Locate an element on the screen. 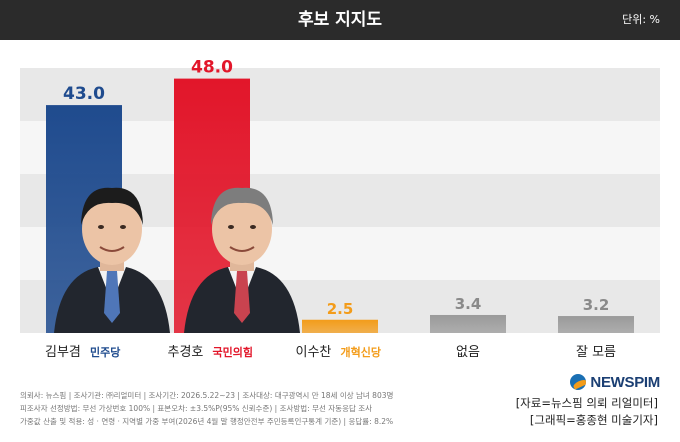  candidate-portraits is located at coordinates (177, 260).